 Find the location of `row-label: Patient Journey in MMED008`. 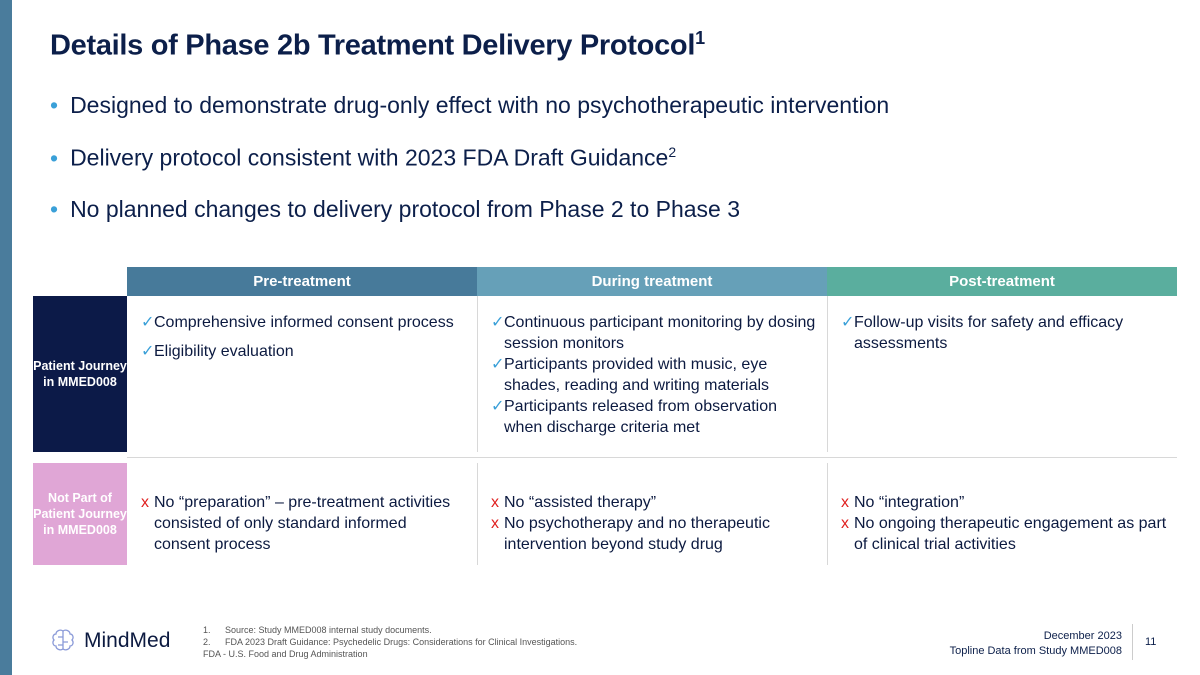

row-label: Patient Journey in MMED008 is located at coordinates (80, 374).